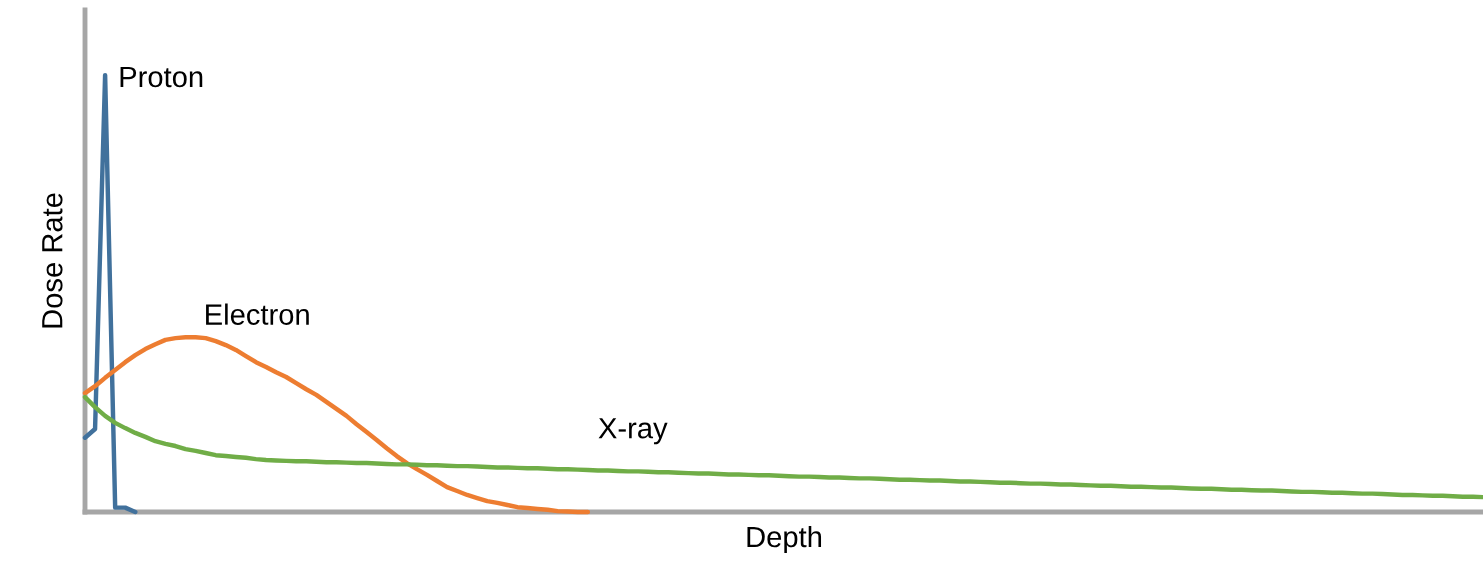 This screenshot has height=574, width=1483. What do you see at coordinates (633, 431) in the screenshot?
I see `series-label: X-ray` at bounding box center [633, 431].